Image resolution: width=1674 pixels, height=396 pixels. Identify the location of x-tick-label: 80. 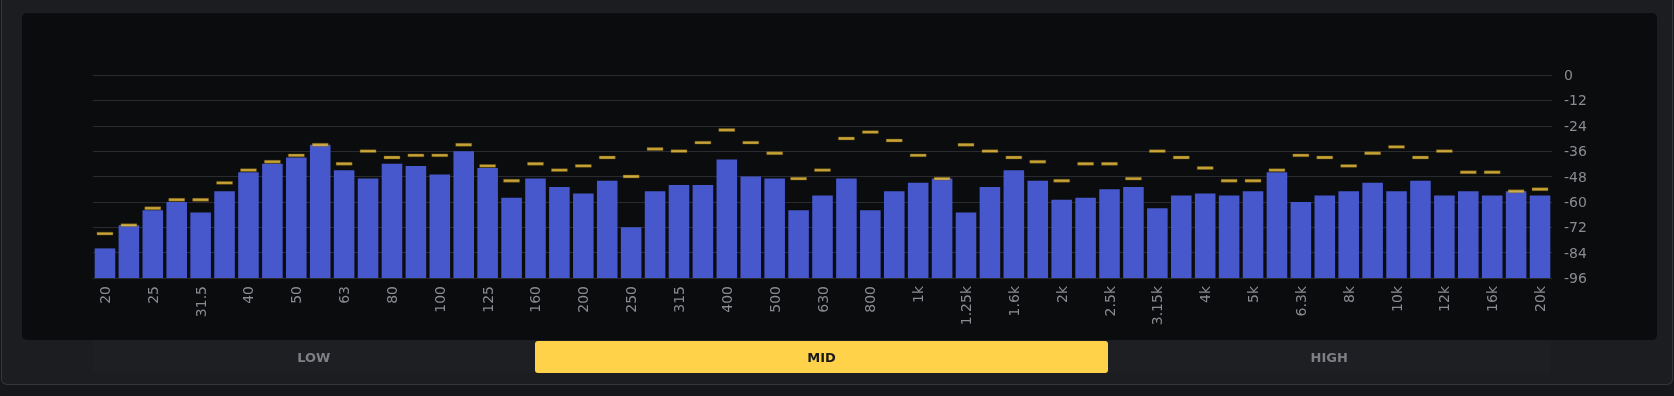
(391, 295).